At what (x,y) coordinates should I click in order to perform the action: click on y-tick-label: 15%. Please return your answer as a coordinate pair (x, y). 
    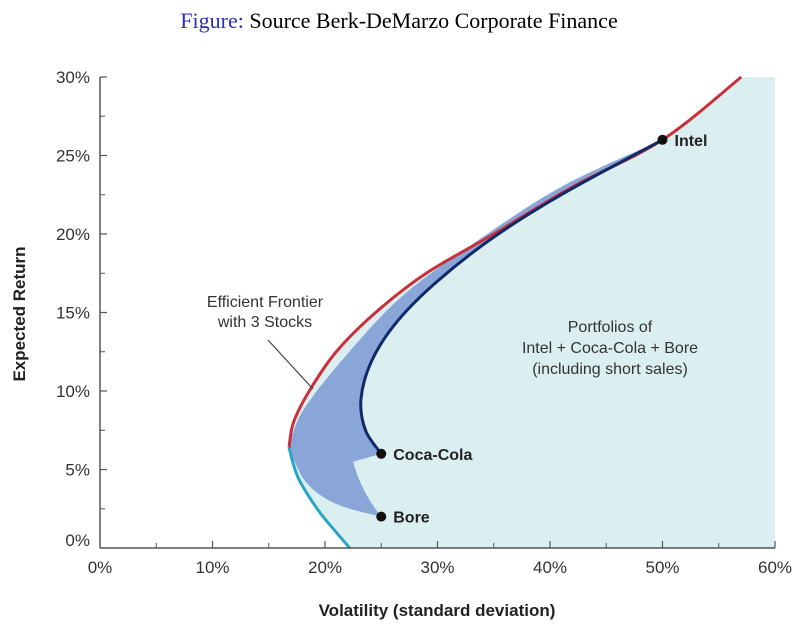
    Looking at the image, I should click on (73, 313).